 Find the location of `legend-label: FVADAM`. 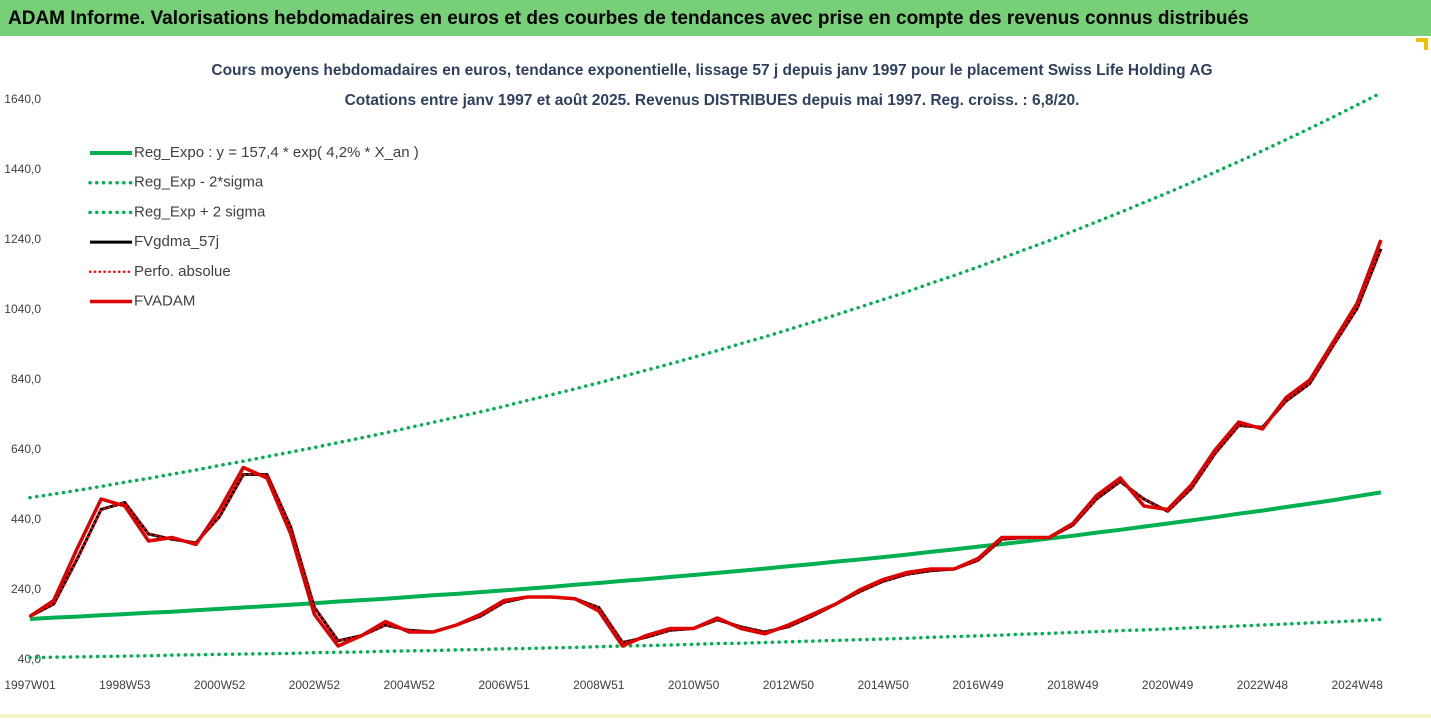

legend-label: FVADAM is located at coordinates (164, 300).